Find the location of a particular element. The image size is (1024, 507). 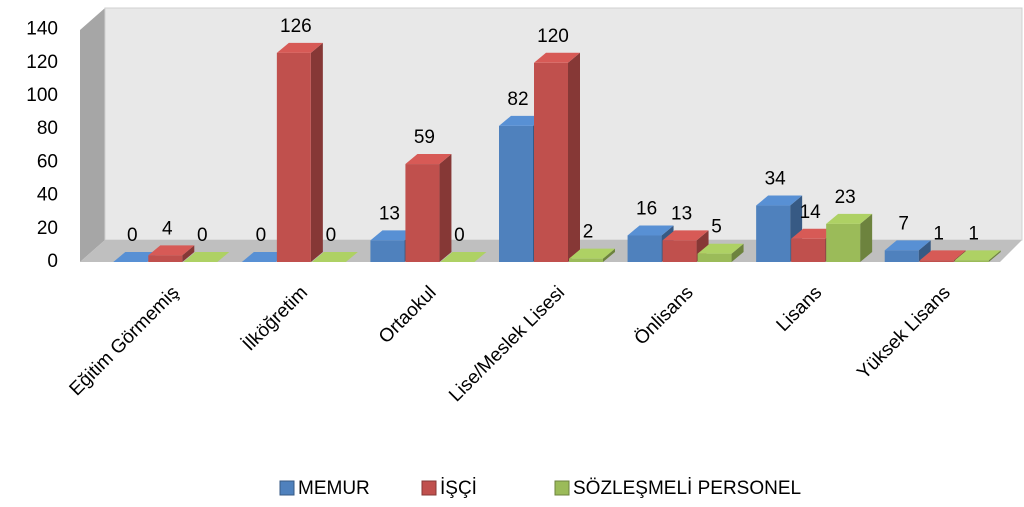

y-tick-label: 0 is located at coordinates (52, 261).